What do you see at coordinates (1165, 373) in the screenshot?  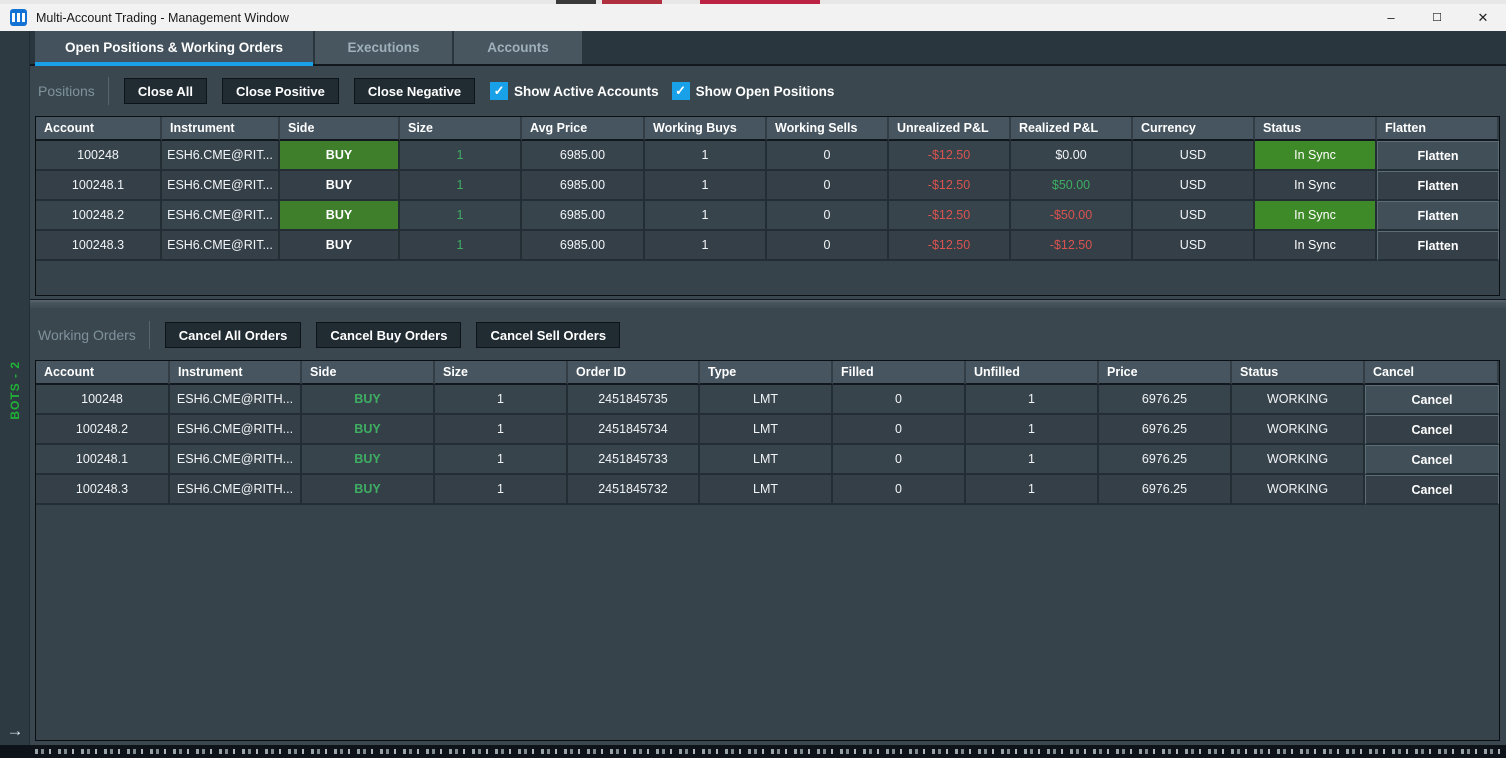 I see `column-header-price: Price` at bounding box center [1165, 373].